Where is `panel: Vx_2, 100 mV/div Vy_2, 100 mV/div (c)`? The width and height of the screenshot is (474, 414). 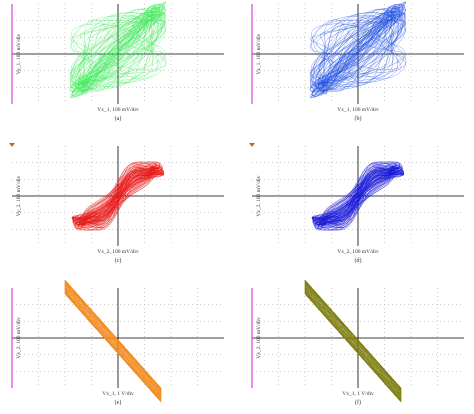
panel: Vx_2, 100 mV/div Vy_2, 100 mV/div (c) is located at coordinates (116, 203).